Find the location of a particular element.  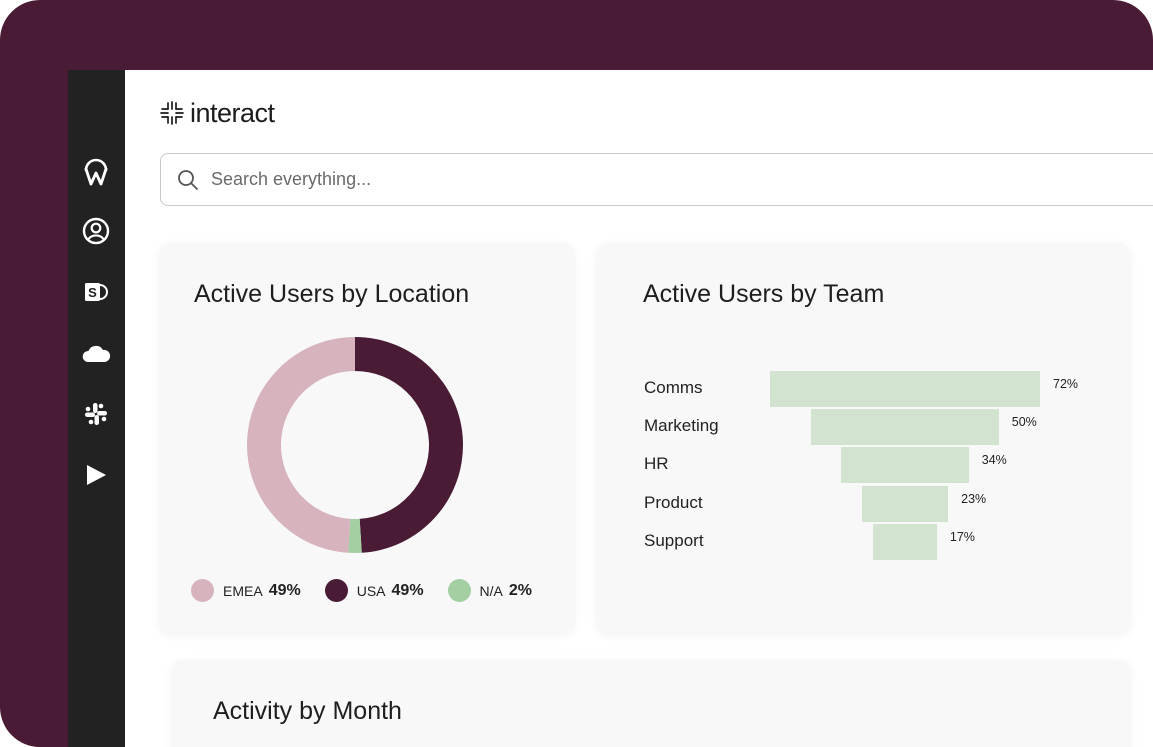

chart-legend: EMEA 49% USA 49% N/A 2% is located at coordinates (373, 590).